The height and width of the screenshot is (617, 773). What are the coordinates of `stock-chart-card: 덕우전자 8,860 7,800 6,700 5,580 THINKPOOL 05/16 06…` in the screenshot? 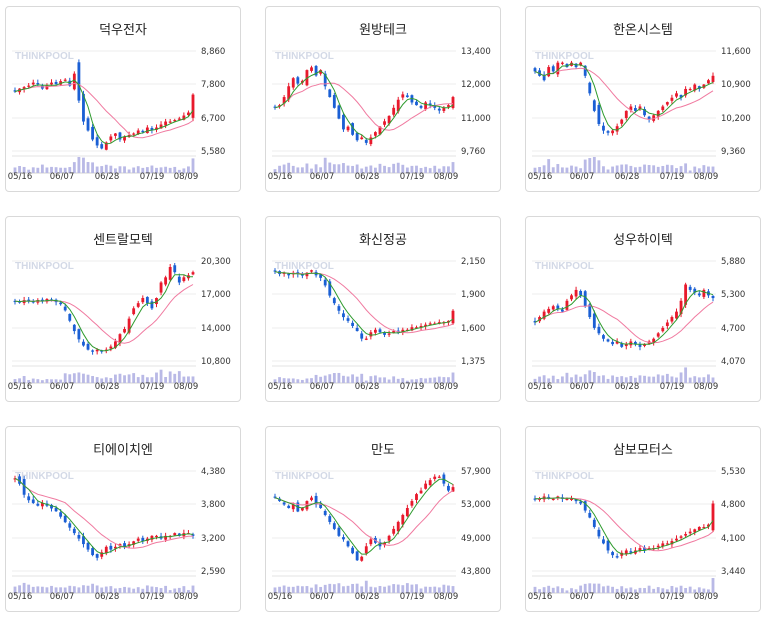 It's located at (123, 99).